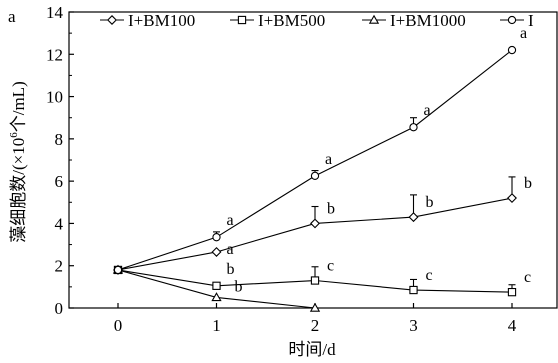 The image size is (558, 363). What do you see at coordinates (55, 12) in the screenshot?
I see `y-tick-label: 14` at bounding box center [55, 12].